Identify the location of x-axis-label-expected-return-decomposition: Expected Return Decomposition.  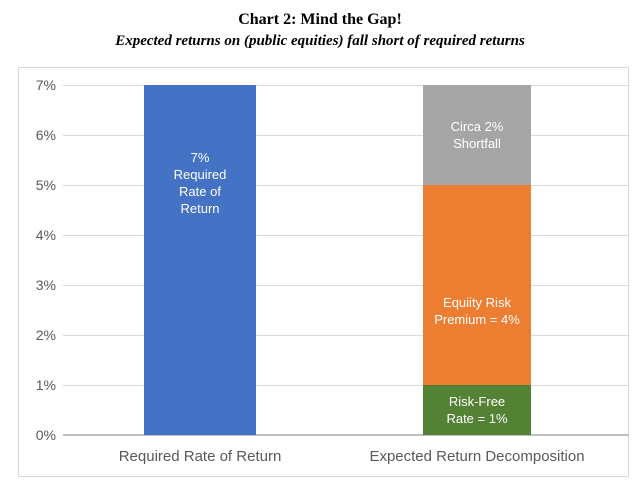
(477, 456).